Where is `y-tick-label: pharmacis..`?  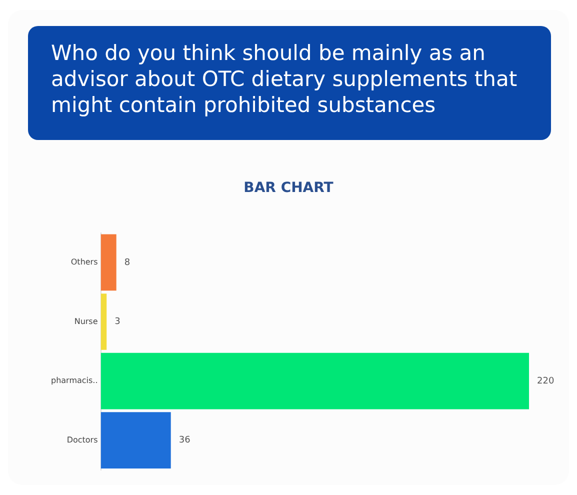
y-tick-label: pharmacis.. is located at coordinates (74, 381).